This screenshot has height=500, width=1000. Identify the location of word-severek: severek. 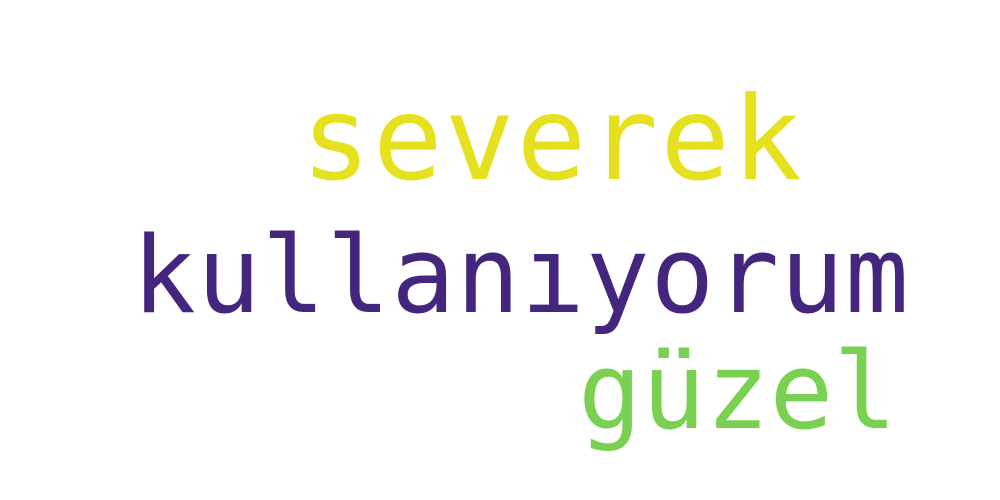
(552, 139).